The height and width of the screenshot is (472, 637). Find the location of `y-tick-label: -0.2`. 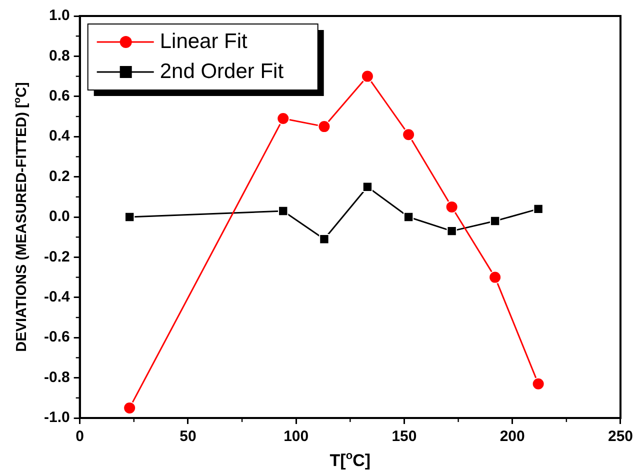

y-tick-label: -0.2 is located at coordinates (57, 257).